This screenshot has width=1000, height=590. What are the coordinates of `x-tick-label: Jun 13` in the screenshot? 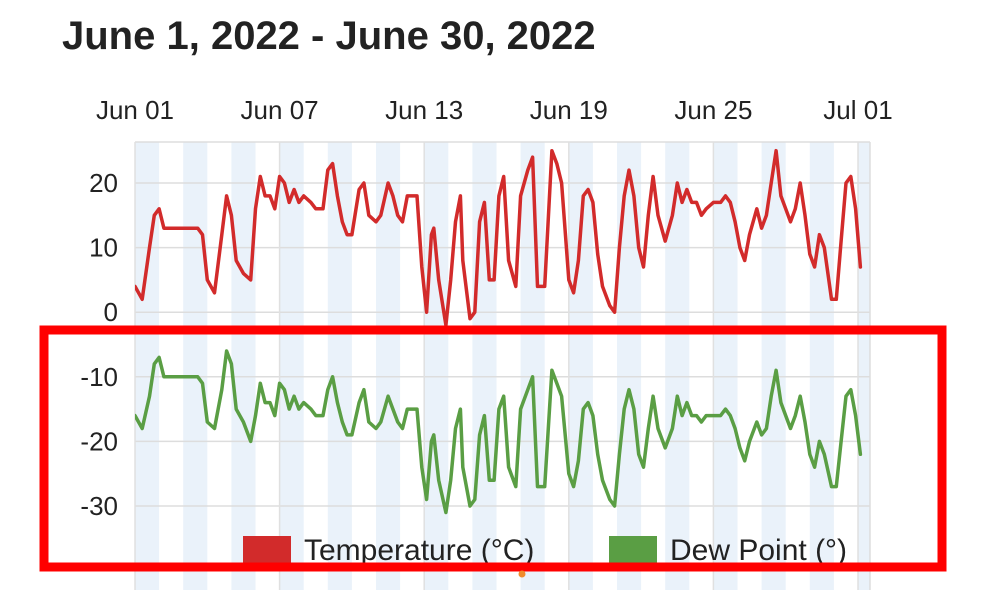 It's located at (424, 110).